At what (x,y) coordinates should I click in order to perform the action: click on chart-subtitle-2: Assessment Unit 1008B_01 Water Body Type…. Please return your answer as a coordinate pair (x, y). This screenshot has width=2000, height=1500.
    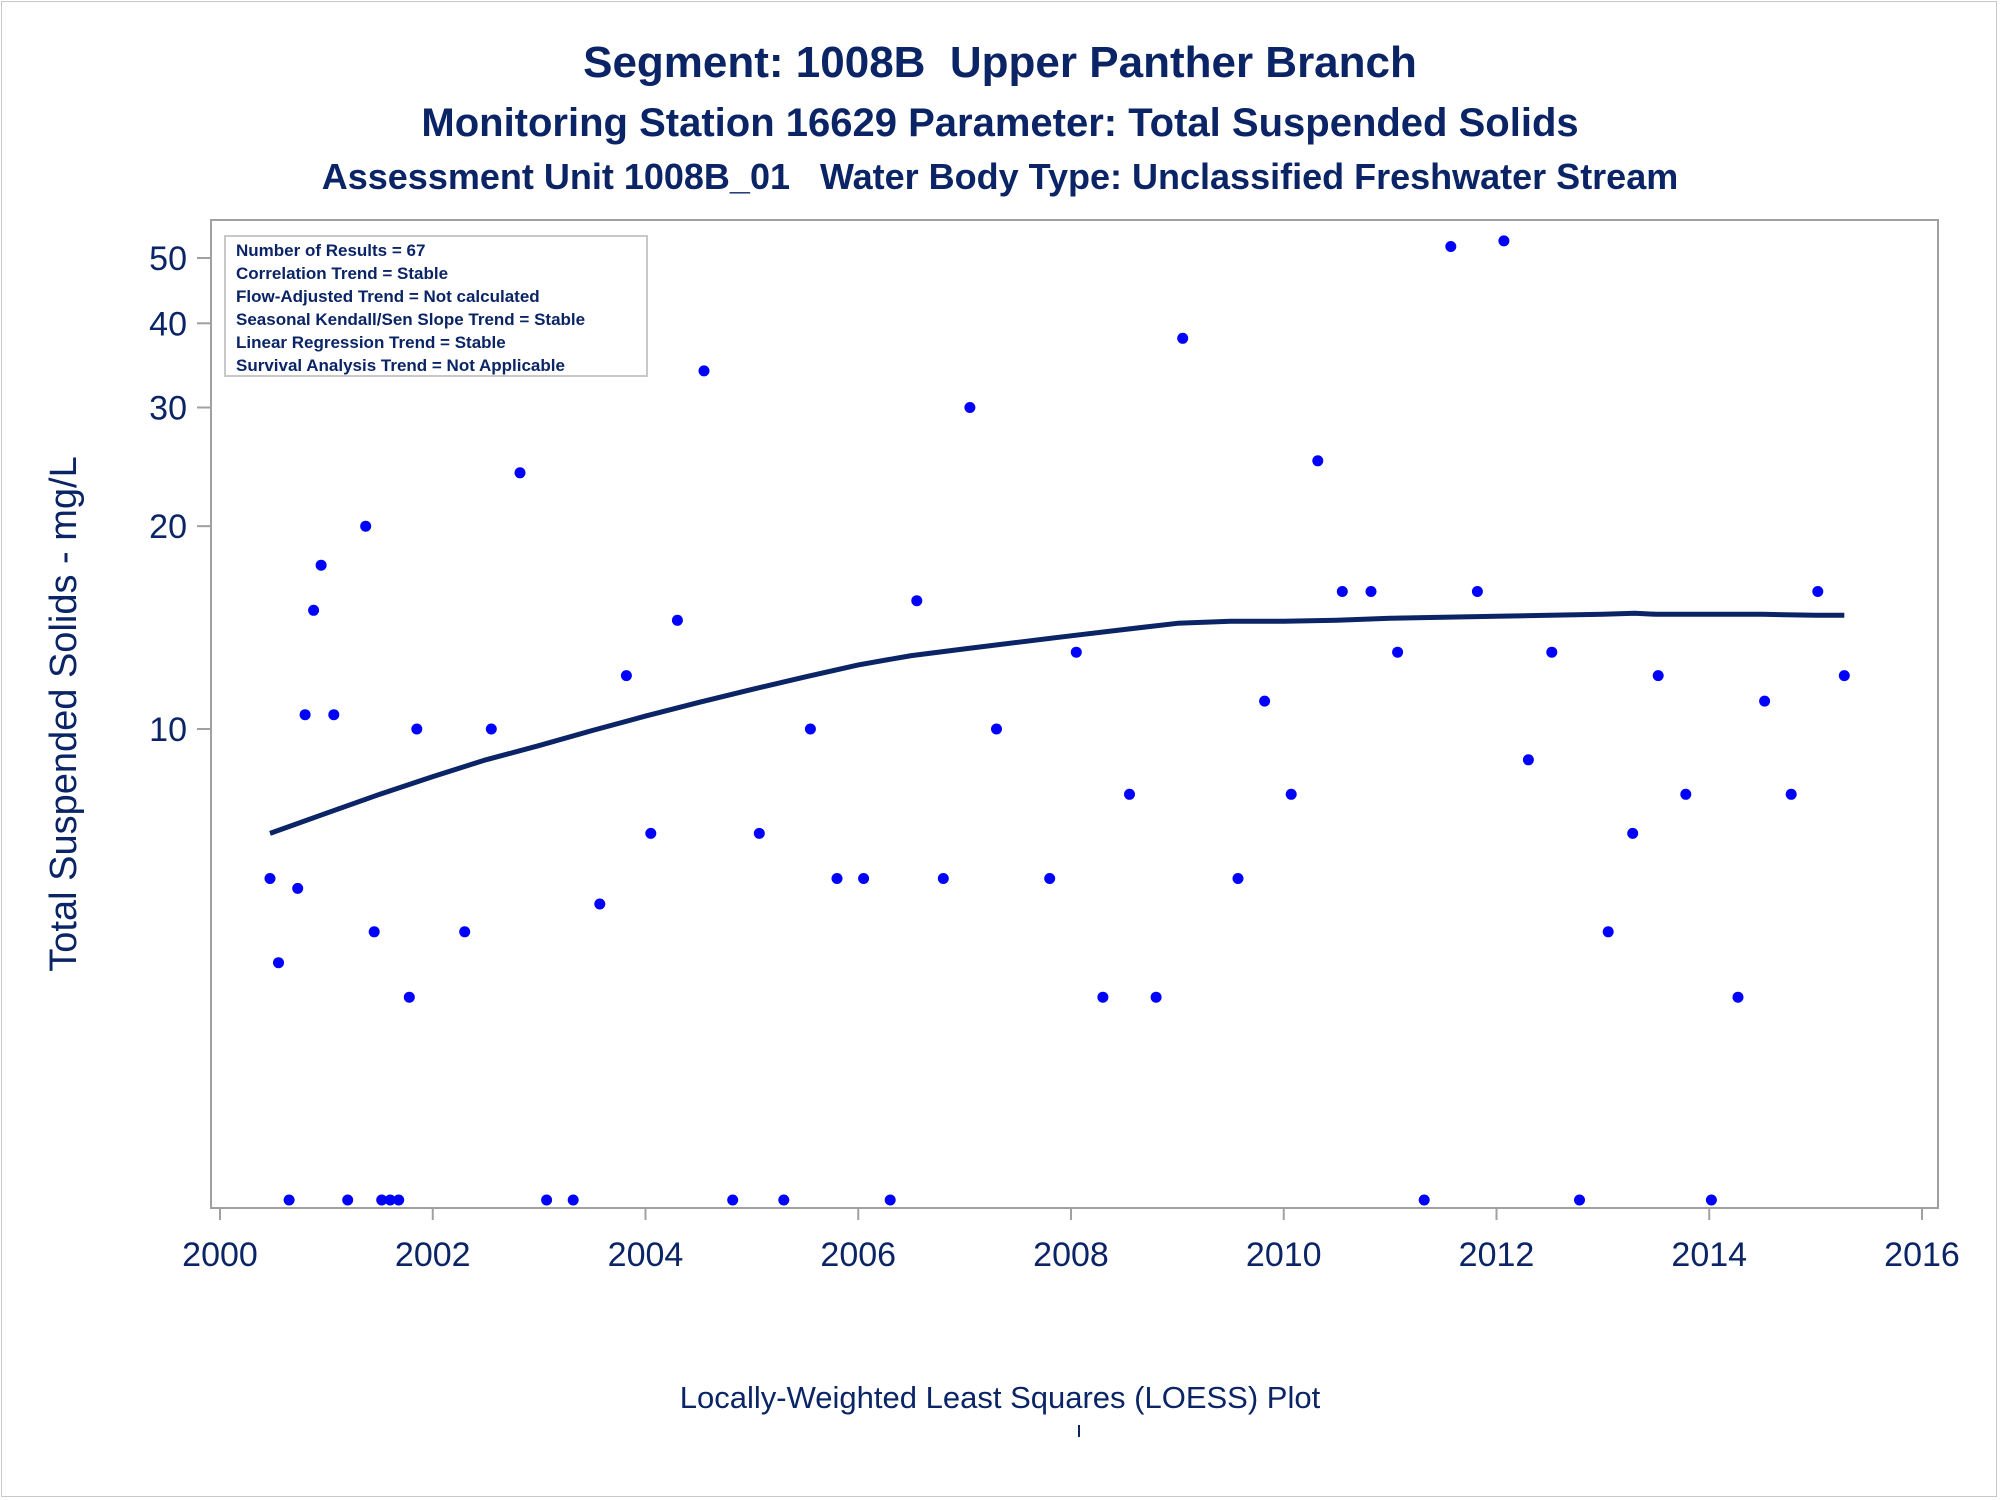
    Looking at the image, I should click on (1000, 176).